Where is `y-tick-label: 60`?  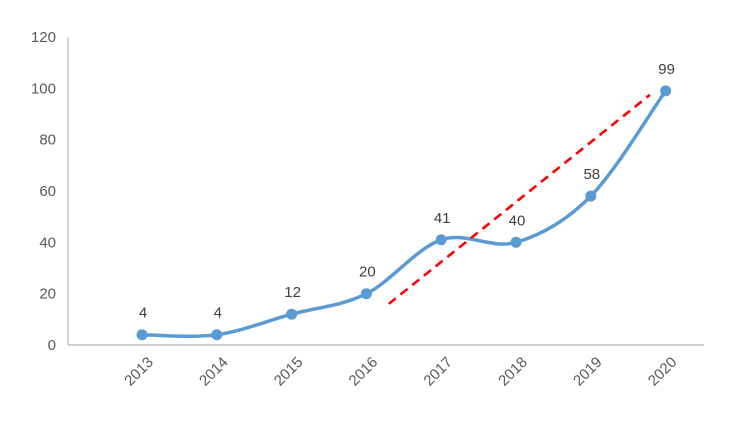 y-tick-label: 60 is located at coordinates (47, 191).